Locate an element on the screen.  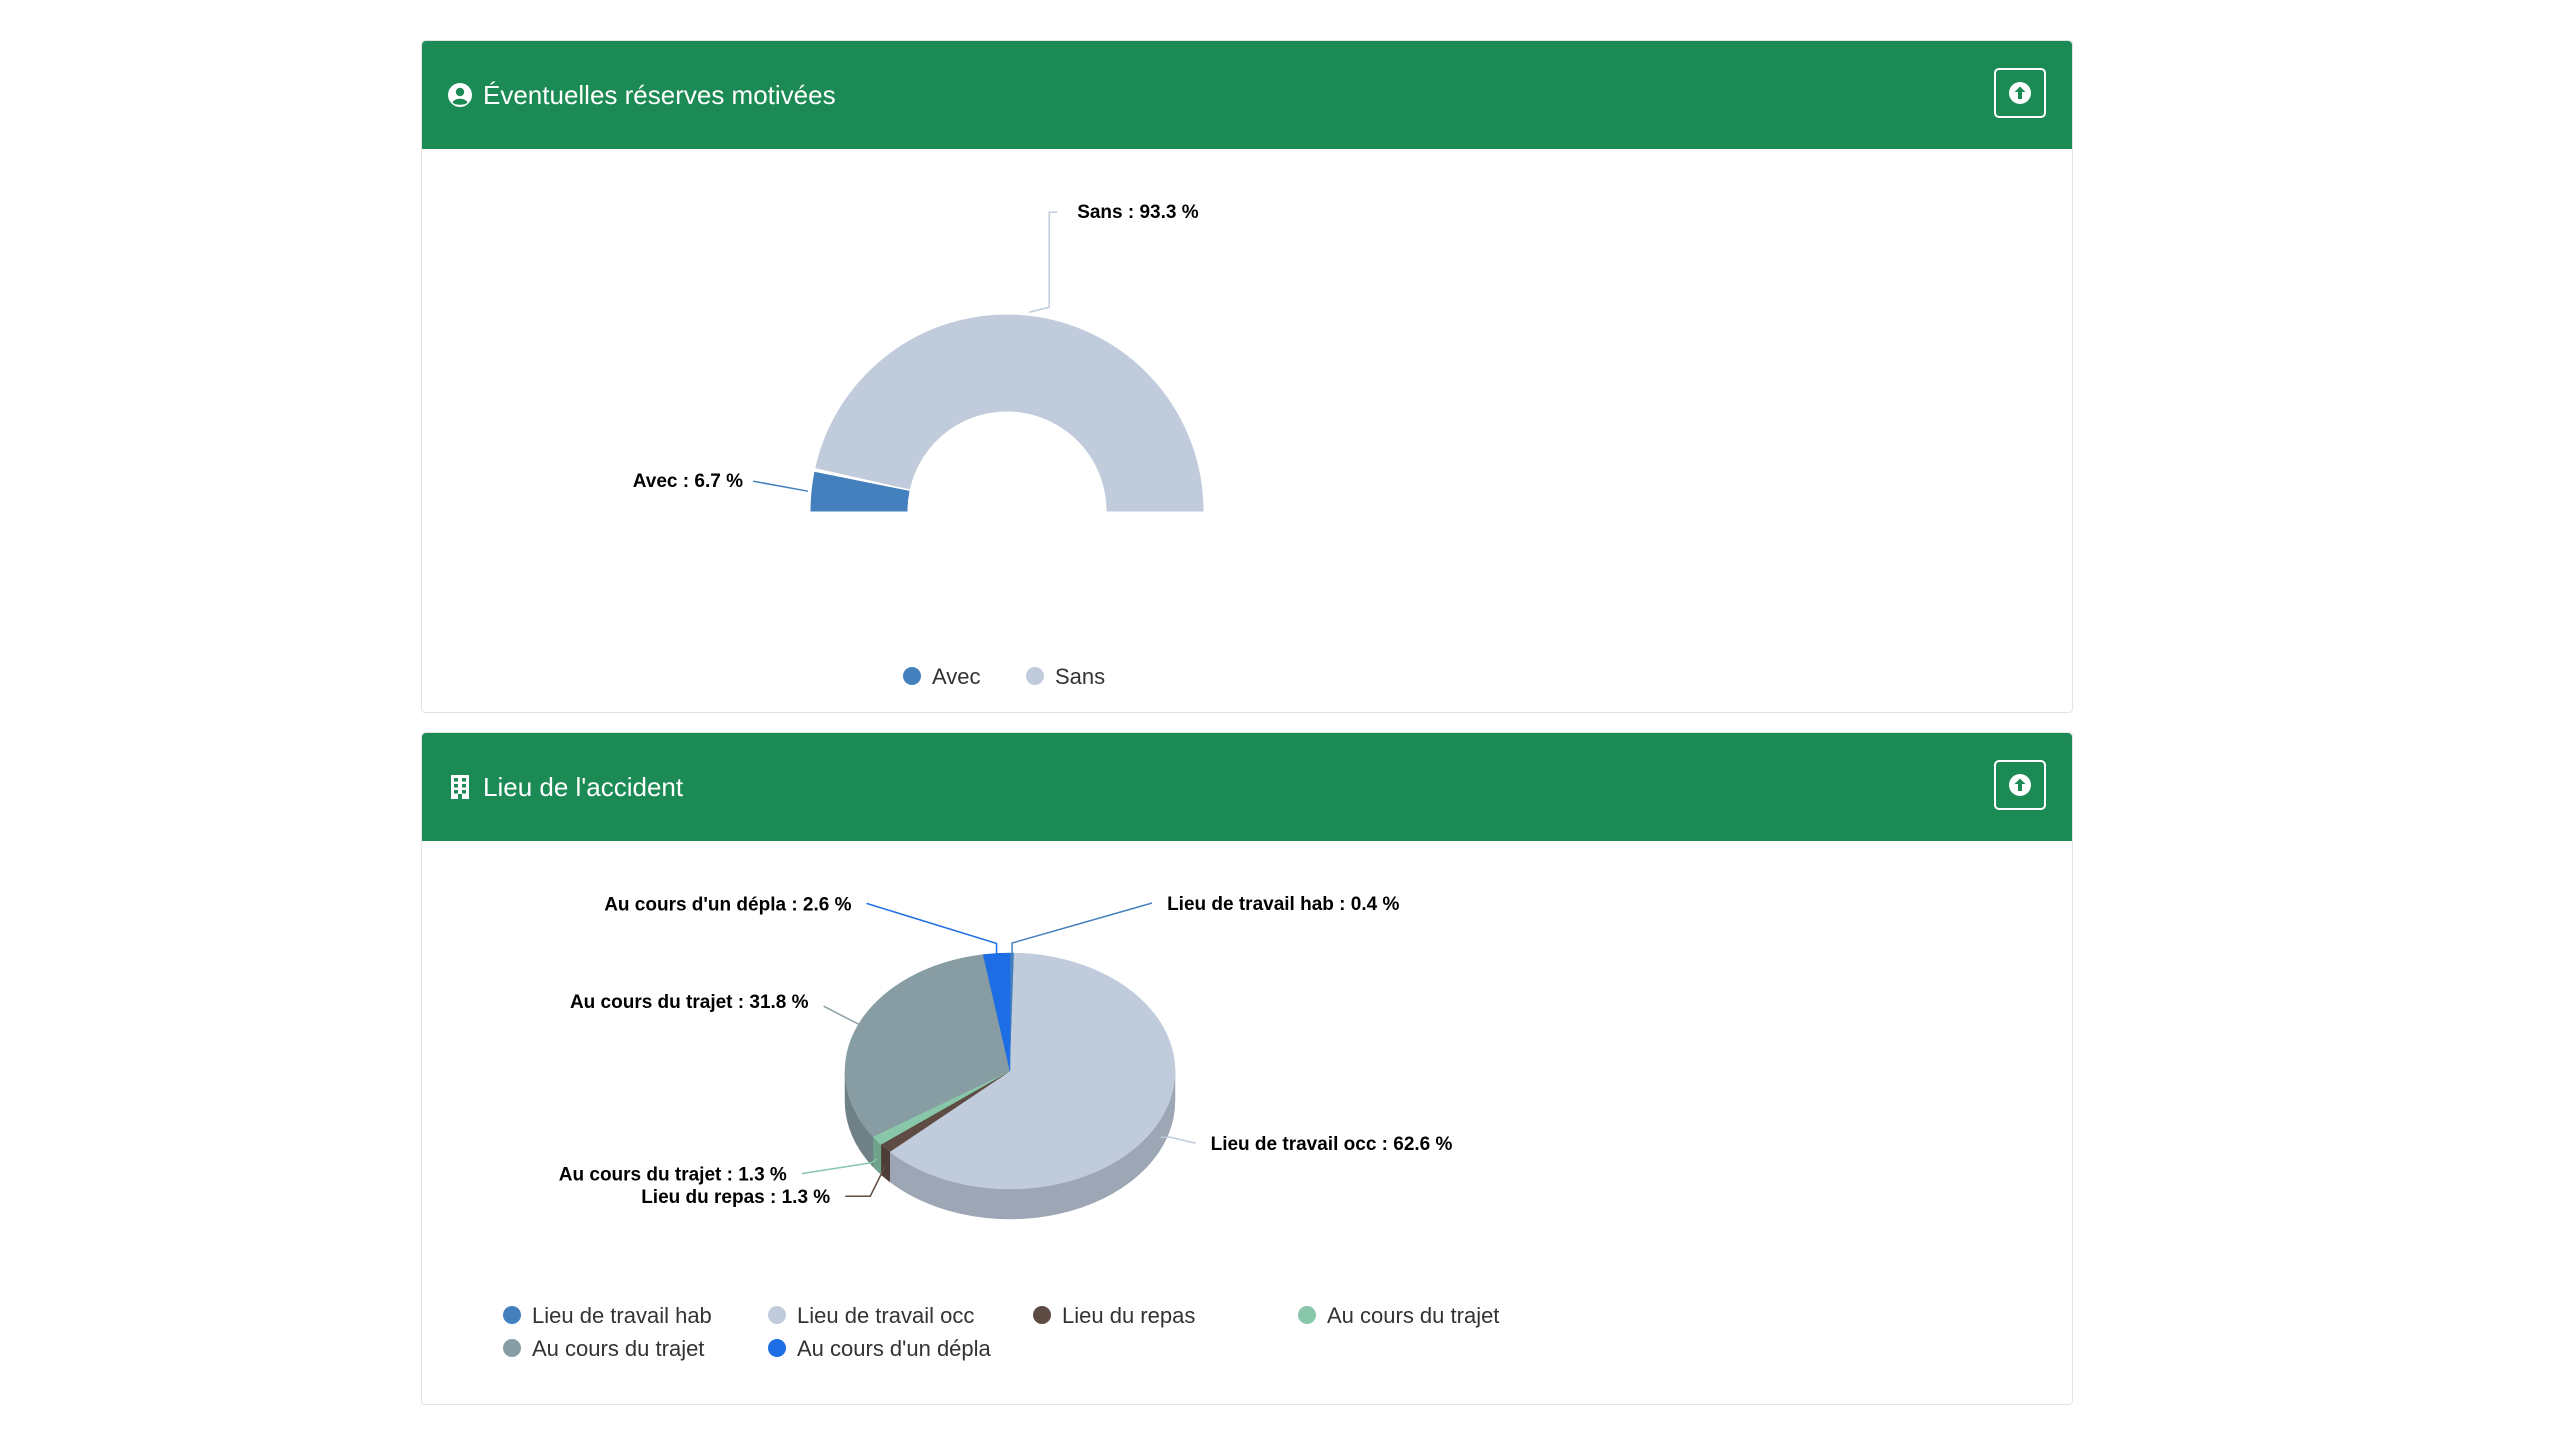
legend-label: Lieu de travail occ is located at coordinates (885, 1315).